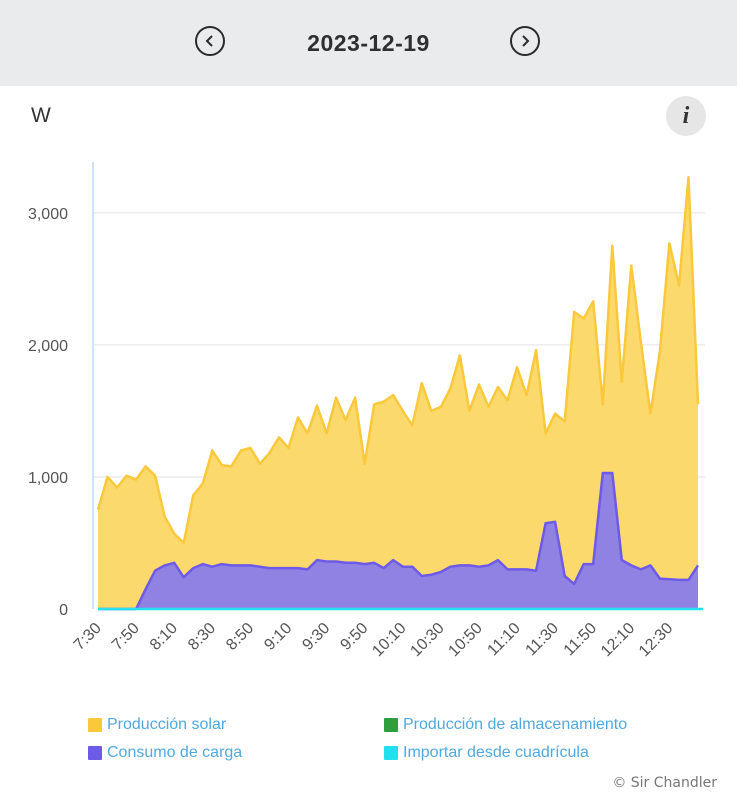  Describe the element at coordinates (88, 637) in the screenshot. I see `x-tick-label: 7:30` at that location.